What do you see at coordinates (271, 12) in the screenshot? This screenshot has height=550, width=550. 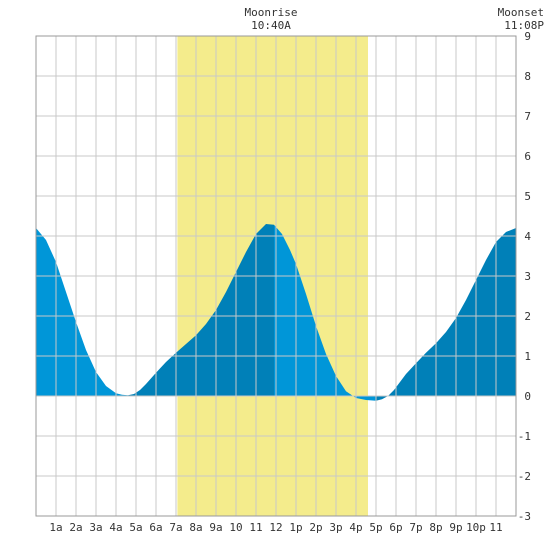 I see `moonrise-title: Moonrise` at bounding box center [271, 12].